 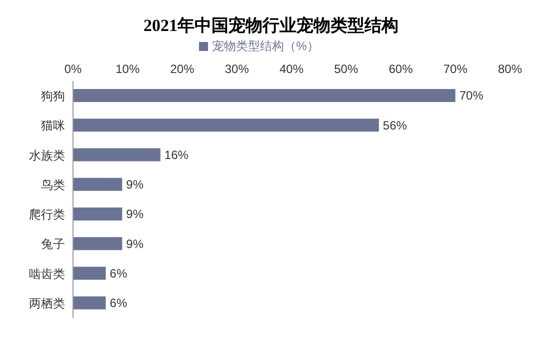 I want to click on y-tick-label: 水族类, so click(x=47, y=155).